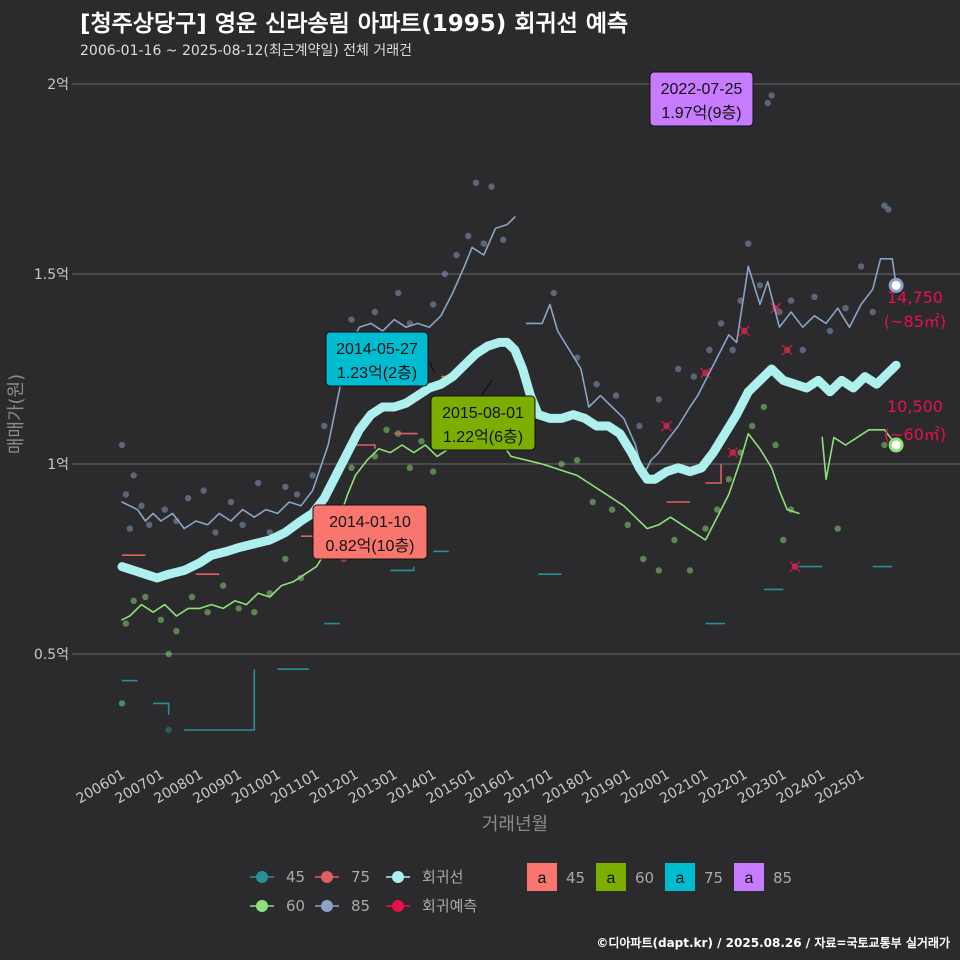 The image size is (960, 960). Describe the element at coordinates (896, 445) in the screenshot. I see `prediction-point` at that location.